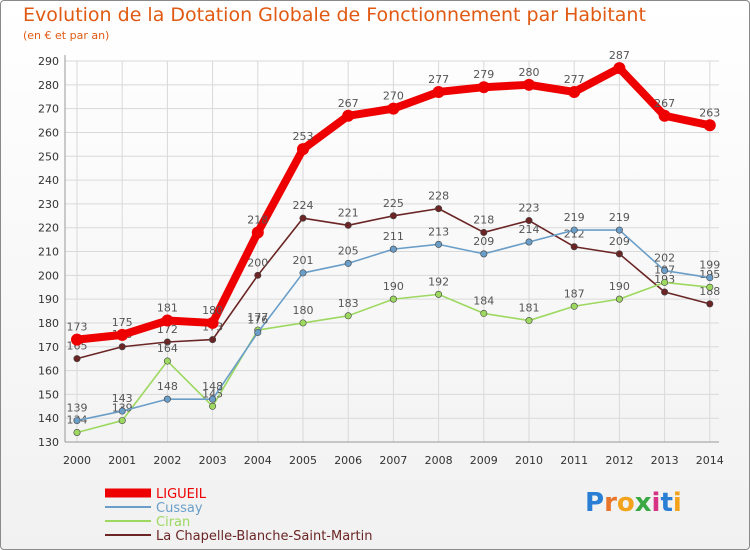 This screenshot has height=550, width=750. I want to click on logo-letter: P, so click(595, 503).